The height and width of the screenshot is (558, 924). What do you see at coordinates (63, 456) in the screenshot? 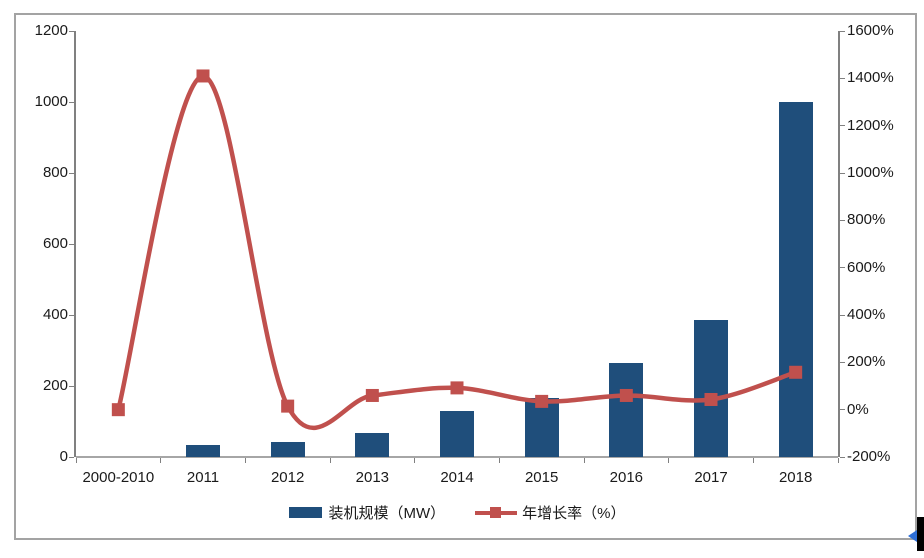
I see `y-axis-left-label: 0` at bounding box center [63, 456].